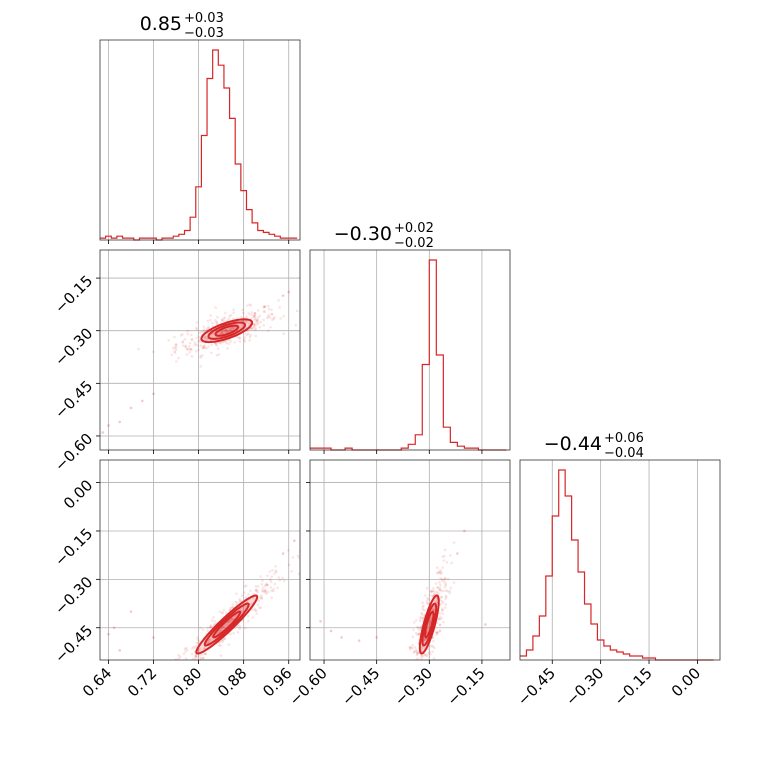 The height and width of the screenshot is (760, 760). Describe the element at coordinates (410, 337) in the screenshot. I see `histogram-panel-1: −0.30 +0.02−0.02` at that location.